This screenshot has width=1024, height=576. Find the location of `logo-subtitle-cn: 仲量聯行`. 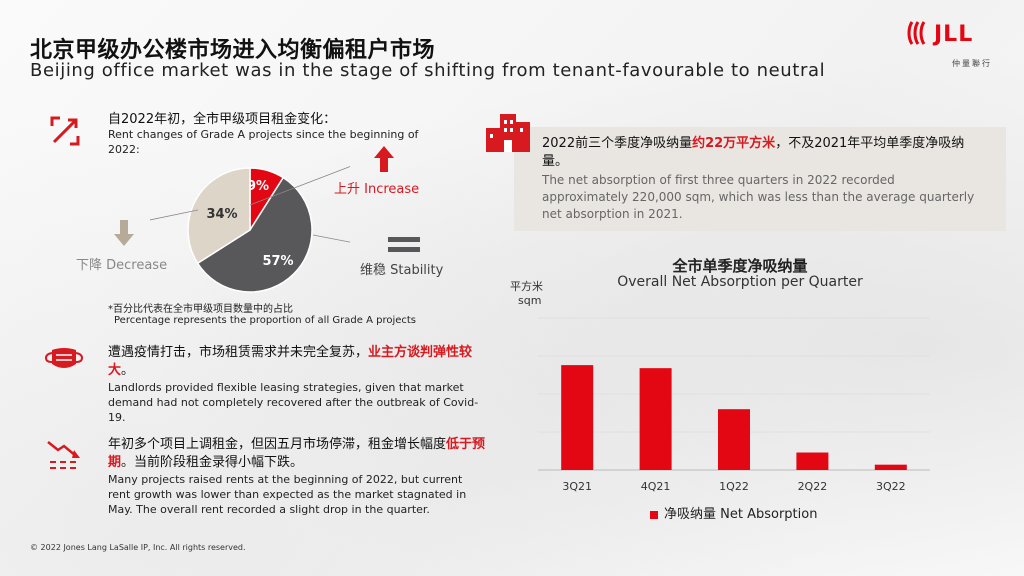

logo-subtitle-cn: 仲量聯行 is located at coordinates (972, 63).